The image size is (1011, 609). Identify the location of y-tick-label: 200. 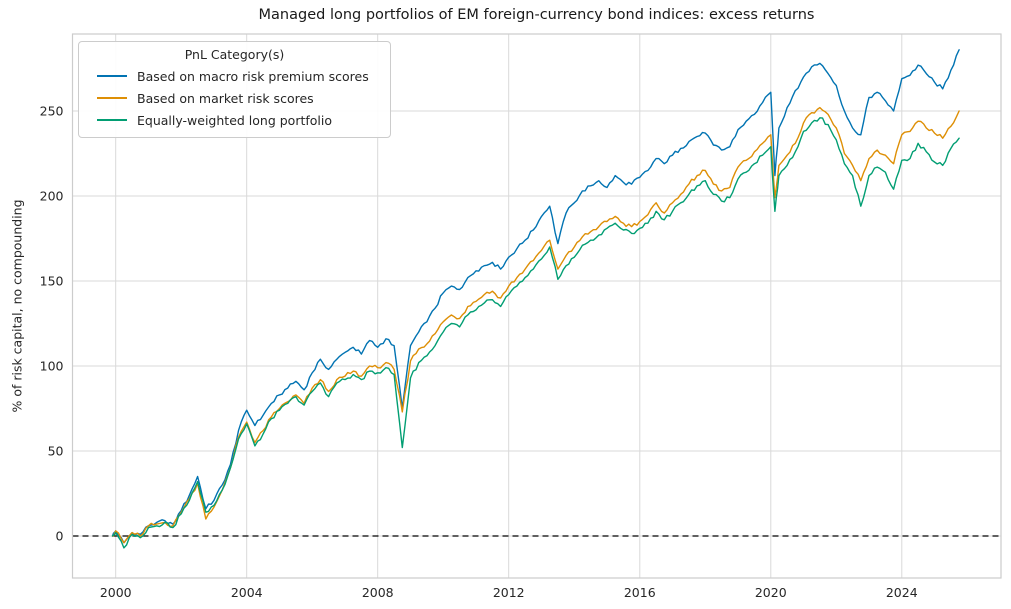
(51, 196).